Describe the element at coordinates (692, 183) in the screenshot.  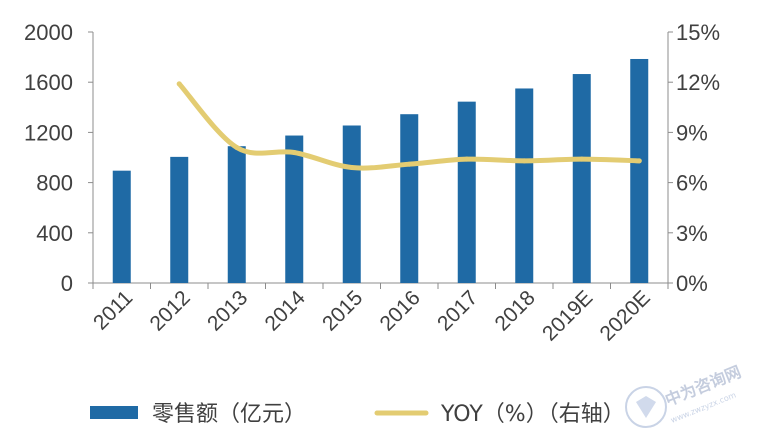
I see `y-right-tick-label: 6%` at that location.